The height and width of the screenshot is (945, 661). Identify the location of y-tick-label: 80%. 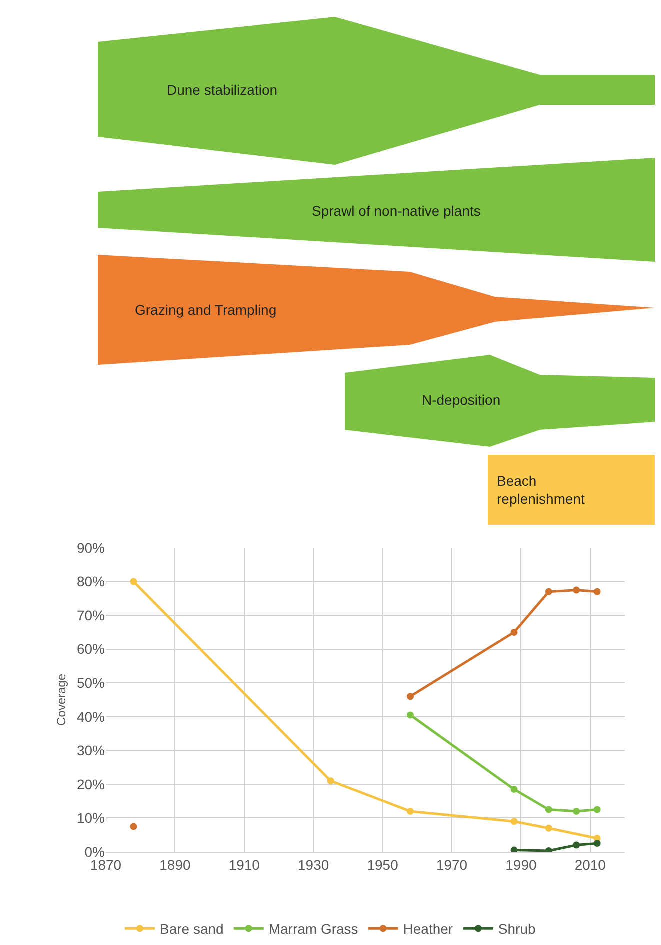
(90, 582).